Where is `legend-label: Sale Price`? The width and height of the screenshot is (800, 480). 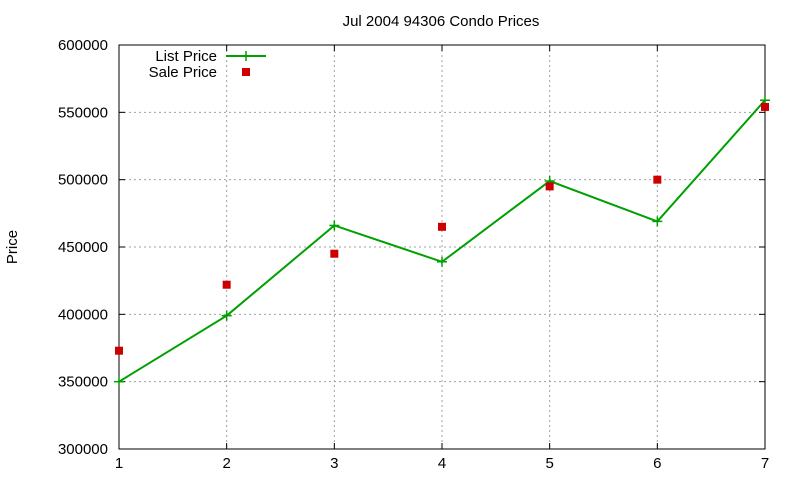
legend-label: Sale Price is located at coordinates (183, 72).